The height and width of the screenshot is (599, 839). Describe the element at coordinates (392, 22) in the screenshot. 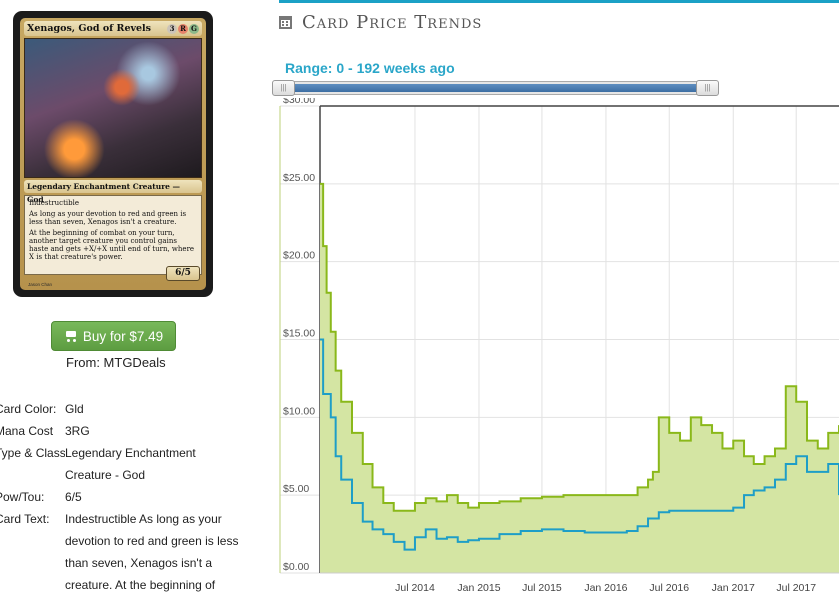

I see `section-title: Card Price Trends` at that location.